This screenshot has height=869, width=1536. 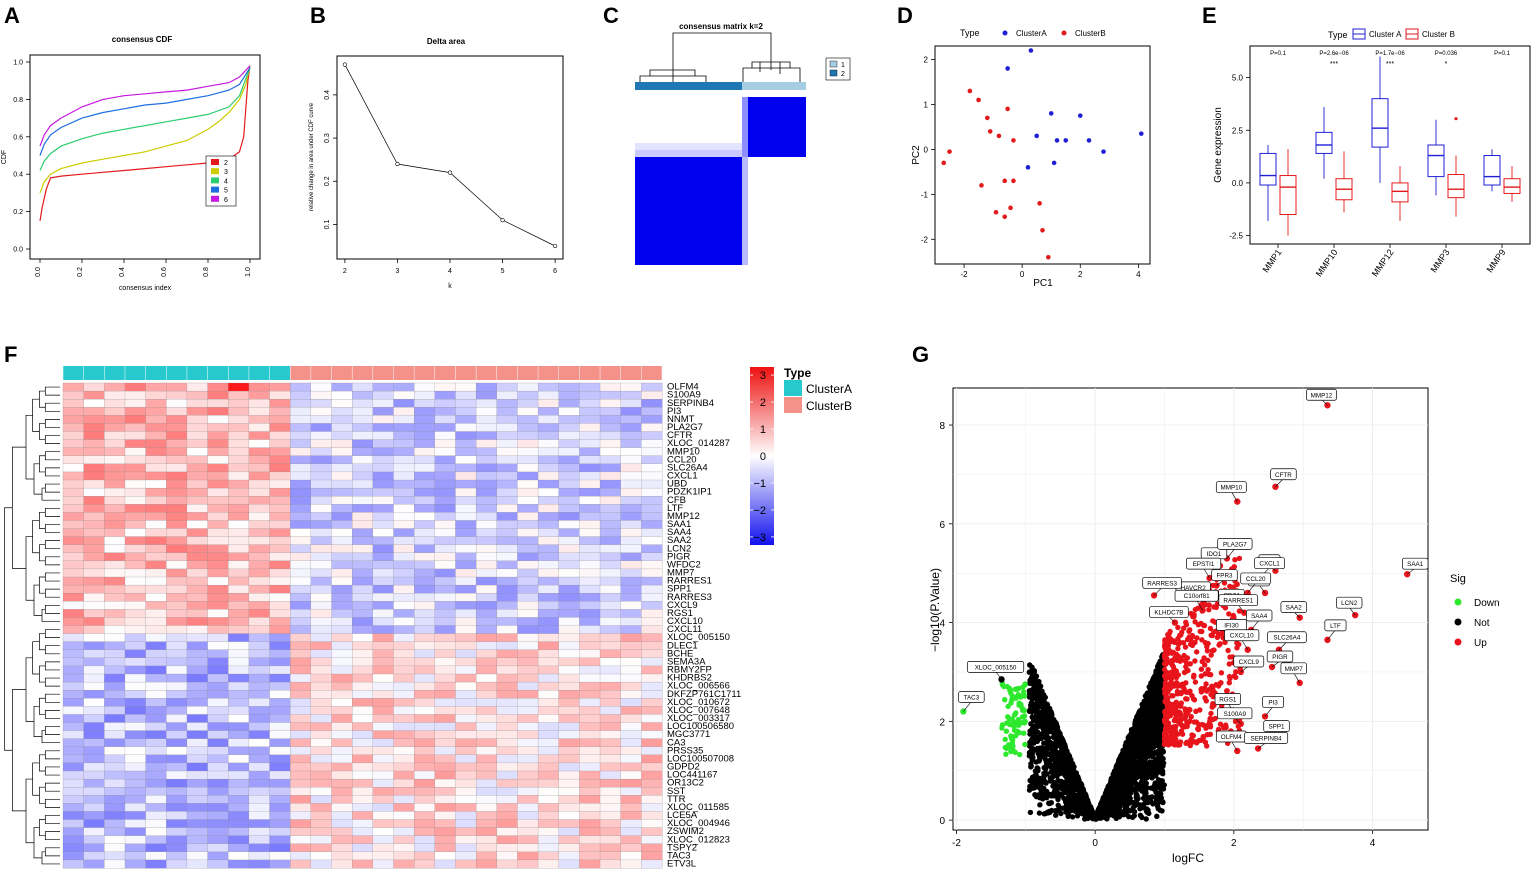 I want to click on panel-e-pvalue: P=2.6e−06, so click(x=1334, y=54).